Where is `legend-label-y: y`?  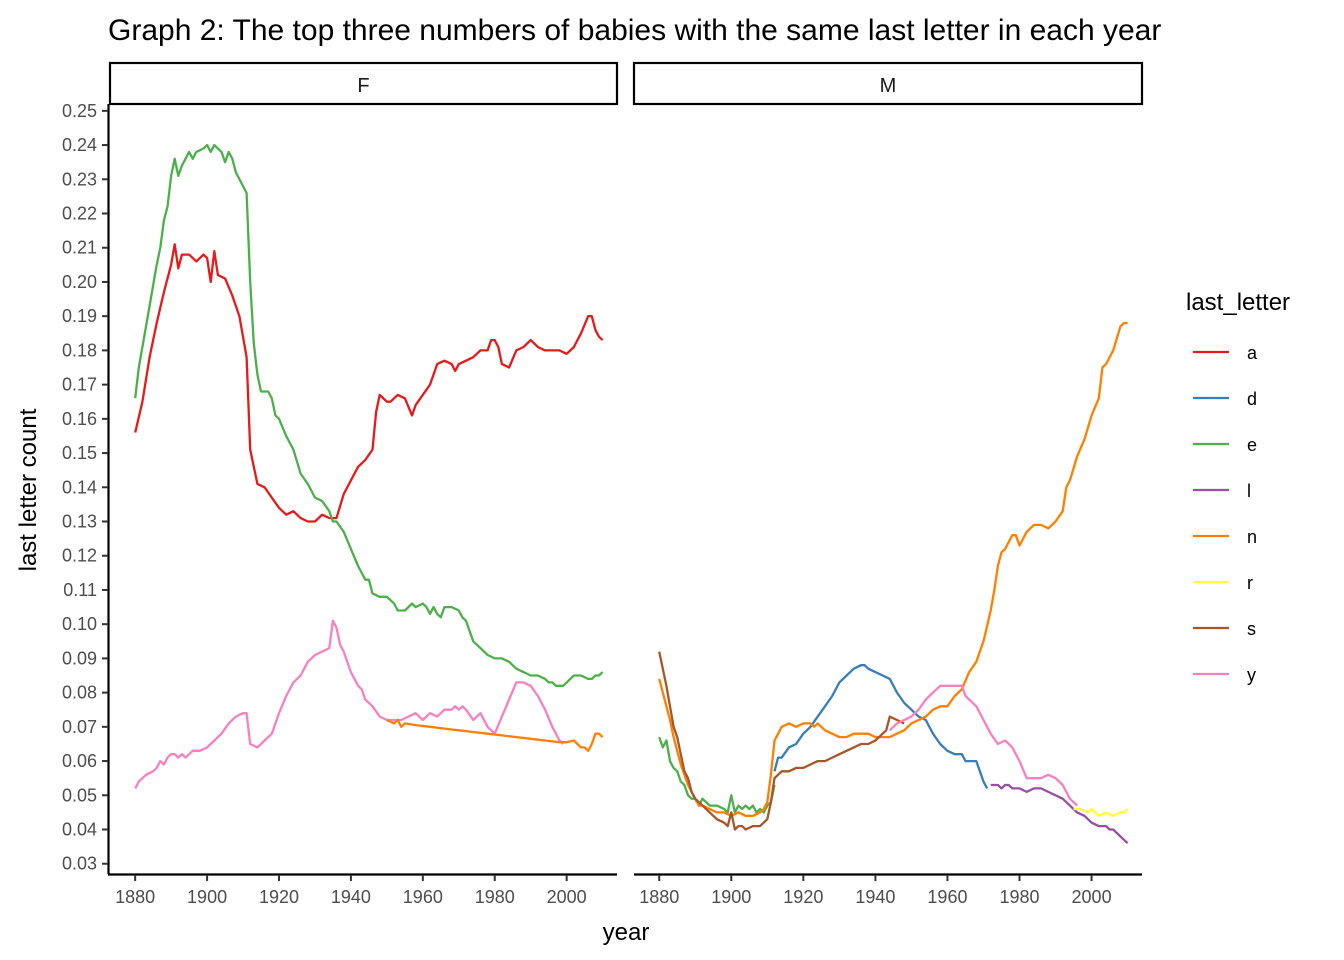
legend-label-y: y is located at coordinates (1251, 675).